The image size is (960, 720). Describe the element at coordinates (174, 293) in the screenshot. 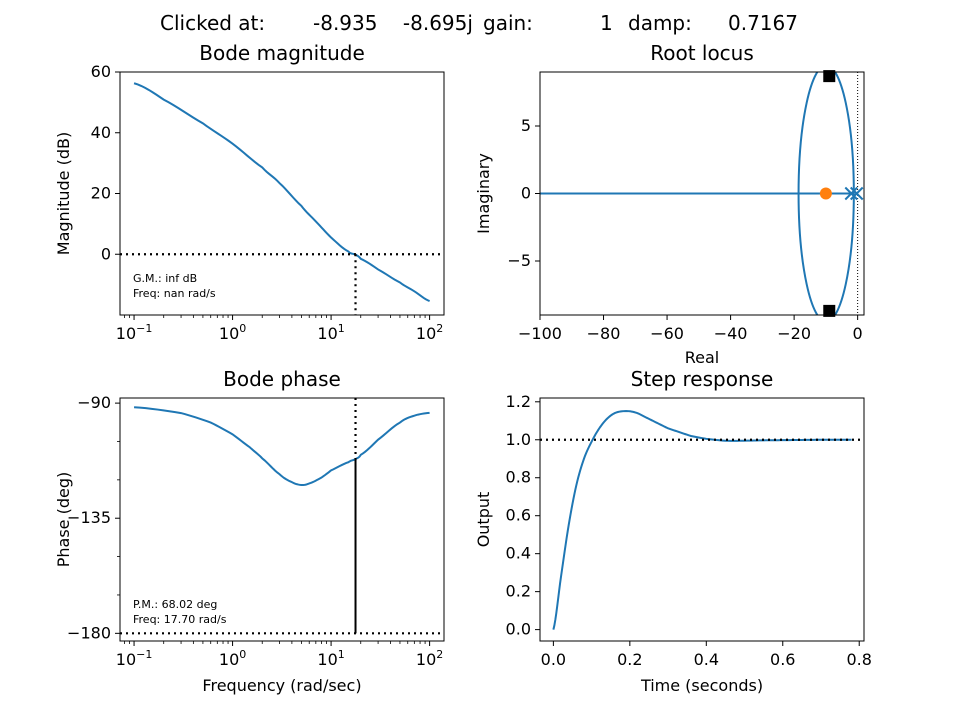

I see `gain-margin-note-1: Freq: nan rad/s` at that location.